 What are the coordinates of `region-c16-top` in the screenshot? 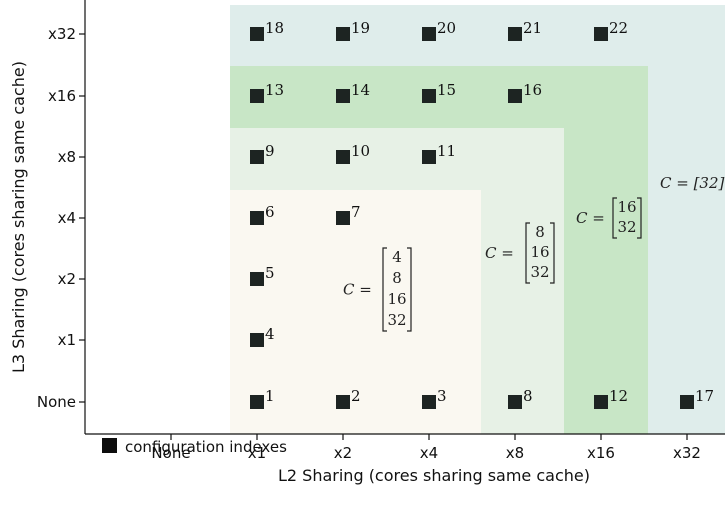 It's located at (439, 97).